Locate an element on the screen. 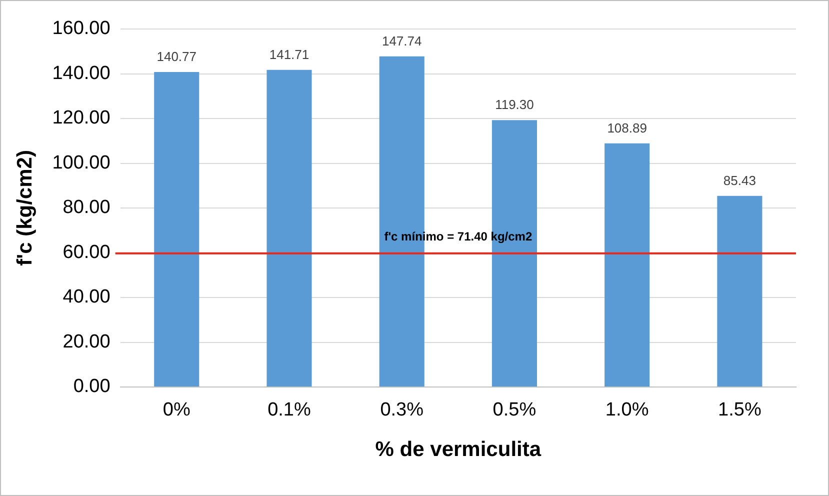 The width and height of the screenshot is (829, 496). y-tick-label: 80.00 is located at coordinates (86, 207).